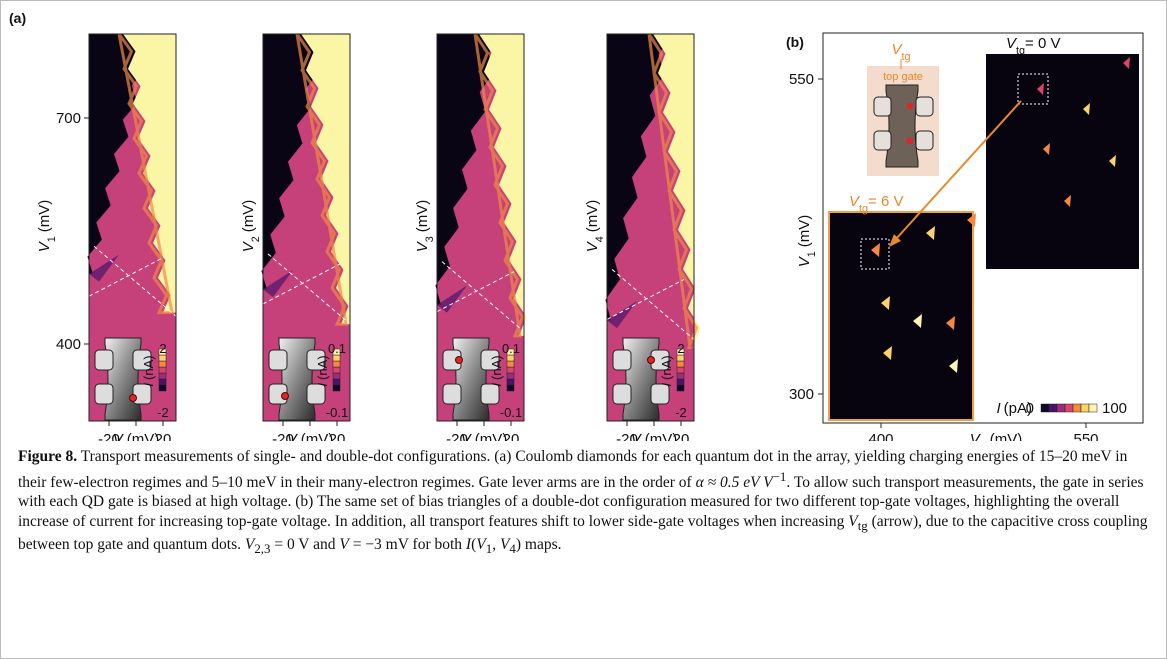 Image resolution: width=1167 pixels, height=659 pixels. Describe the element at coordinates (1042, 43) in the screenshot. I see `label-unit: = 0 V` at that location.